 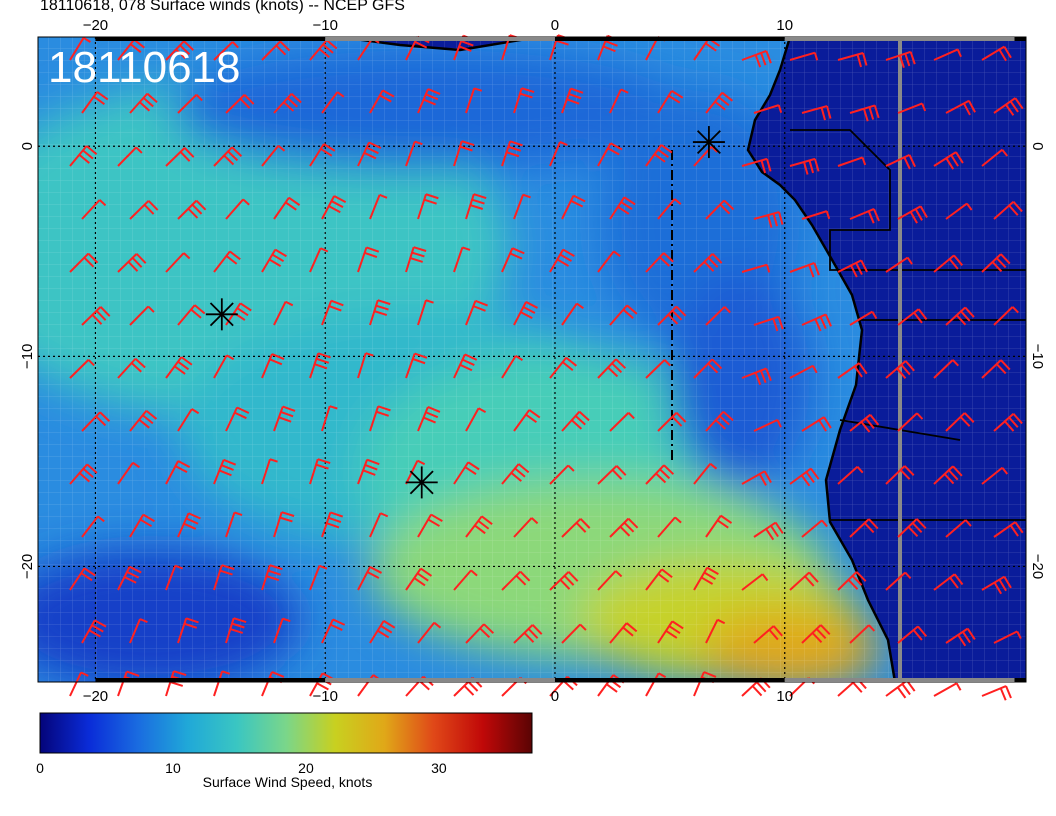 I want to click on frame-bar-bottom, so click(x=1020, y=680).